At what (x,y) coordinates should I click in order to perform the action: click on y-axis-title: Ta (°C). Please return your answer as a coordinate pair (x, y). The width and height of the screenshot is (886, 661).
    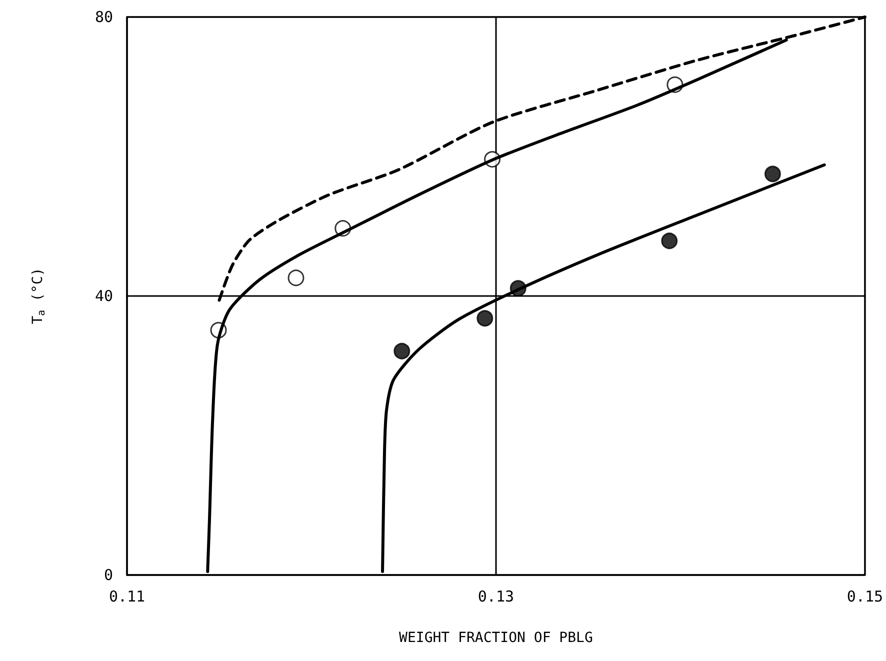
    Looking at the image, I should click on (39, 296).